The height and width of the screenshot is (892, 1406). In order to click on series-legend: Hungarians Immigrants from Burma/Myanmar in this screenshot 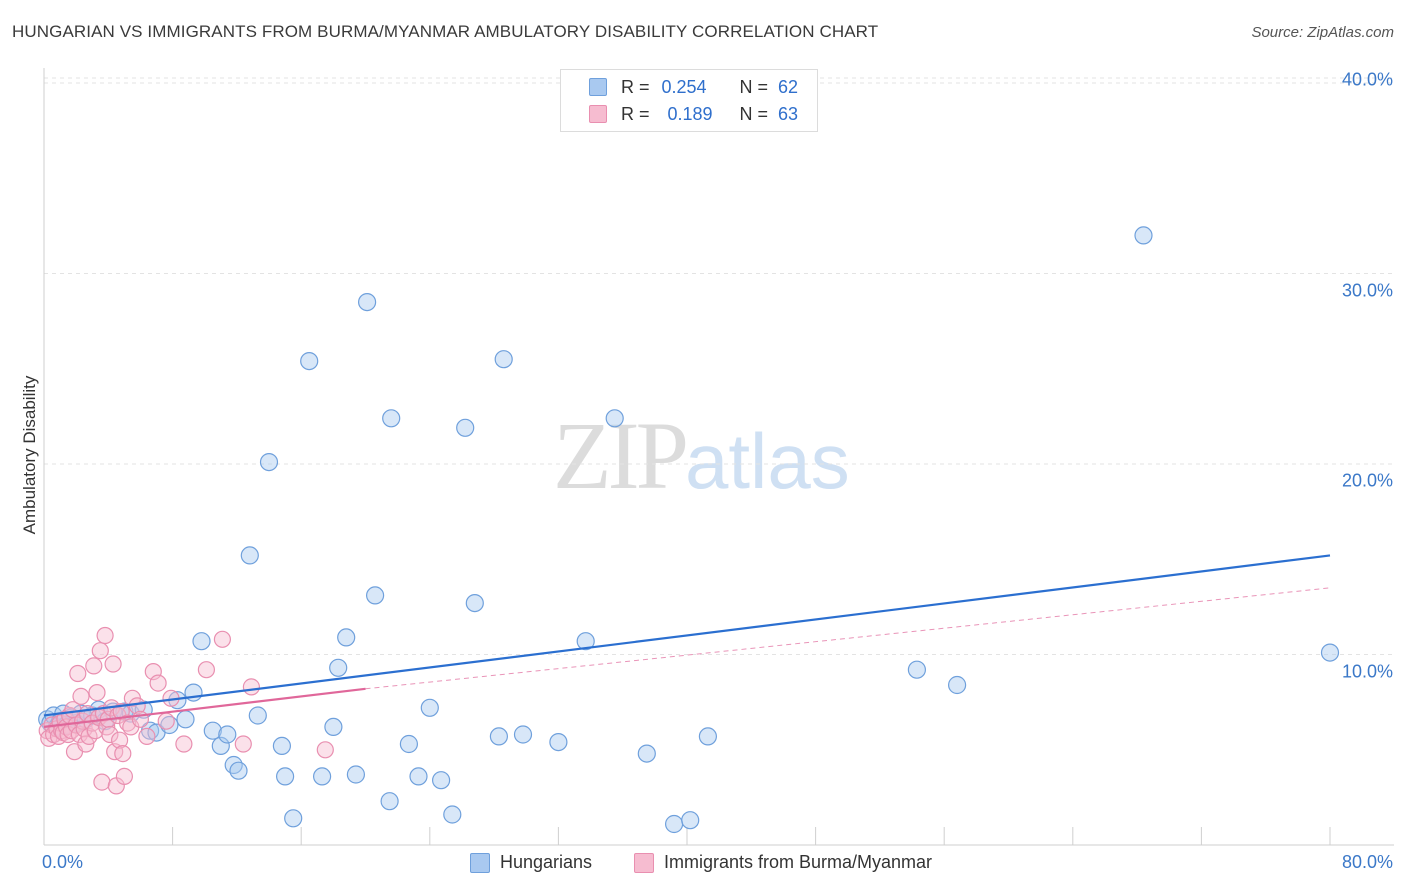, I will do `click(703, 864)`.